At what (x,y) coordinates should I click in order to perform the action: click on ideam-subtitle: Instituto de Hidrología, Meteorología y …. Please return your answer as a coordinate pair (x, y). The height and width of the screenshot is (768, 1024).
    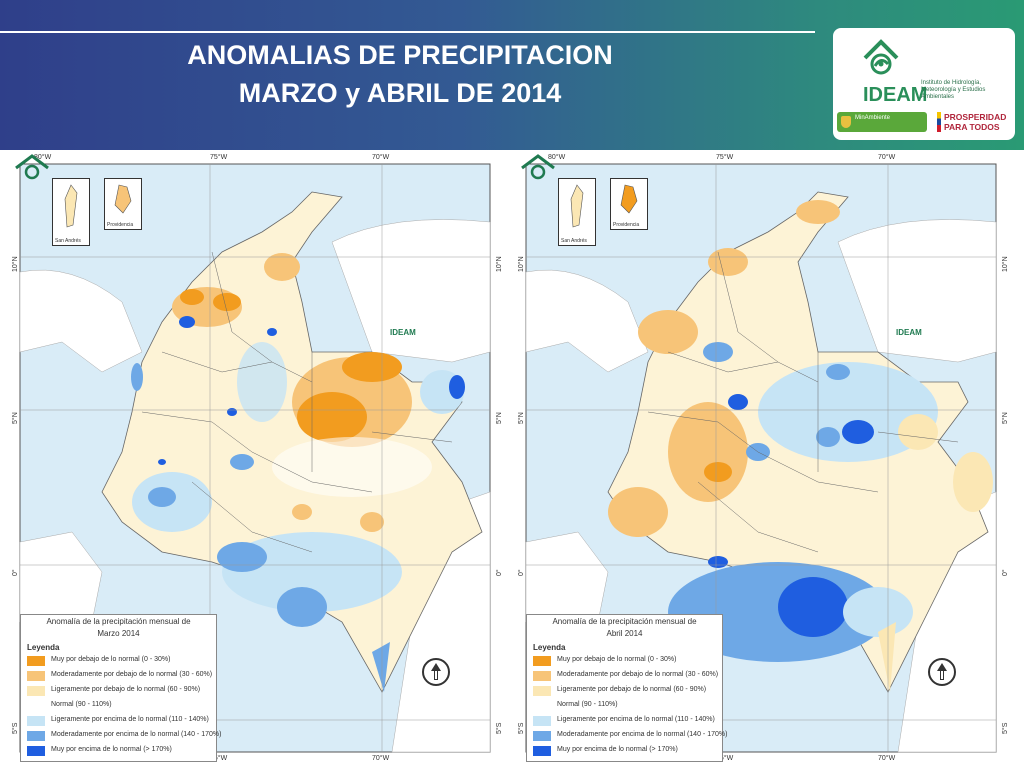
    Looking at the image, I should click on (953, 90).